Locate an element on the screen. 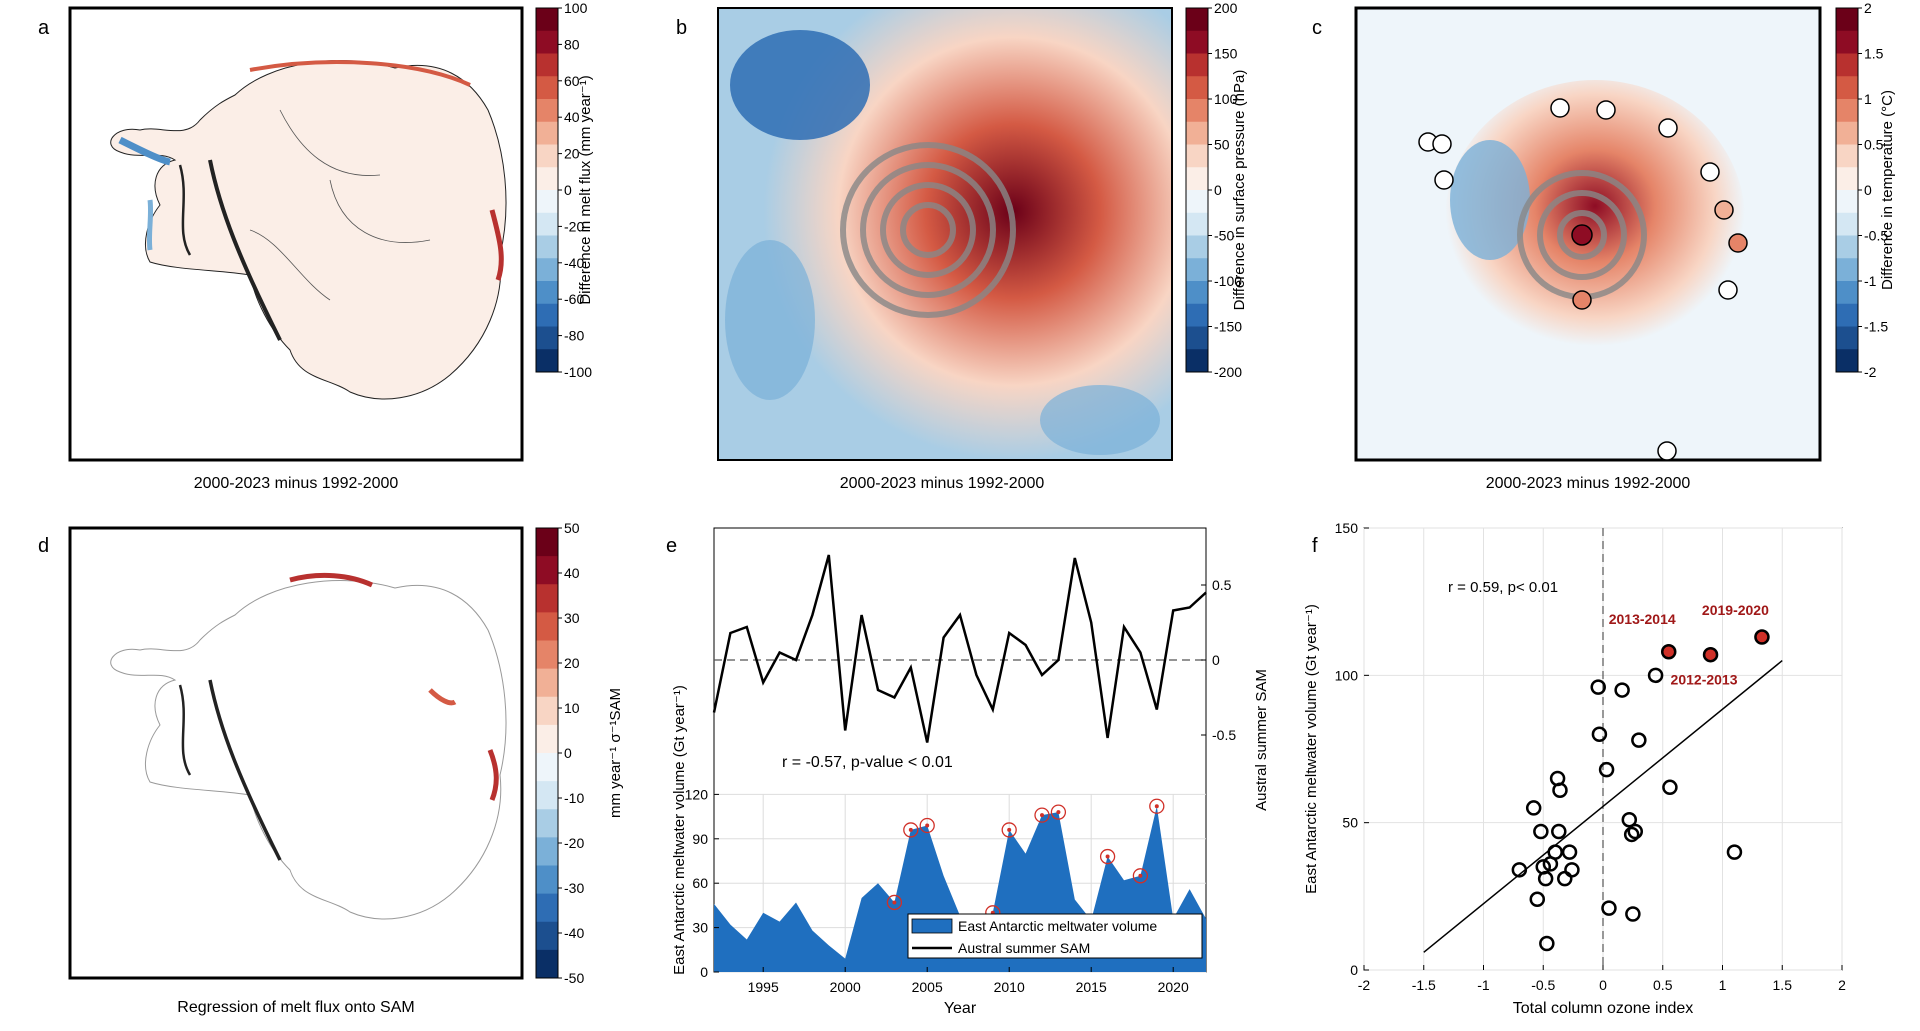  colorbar-c-tick-label: -1 is located at coordinates (1870, 281).